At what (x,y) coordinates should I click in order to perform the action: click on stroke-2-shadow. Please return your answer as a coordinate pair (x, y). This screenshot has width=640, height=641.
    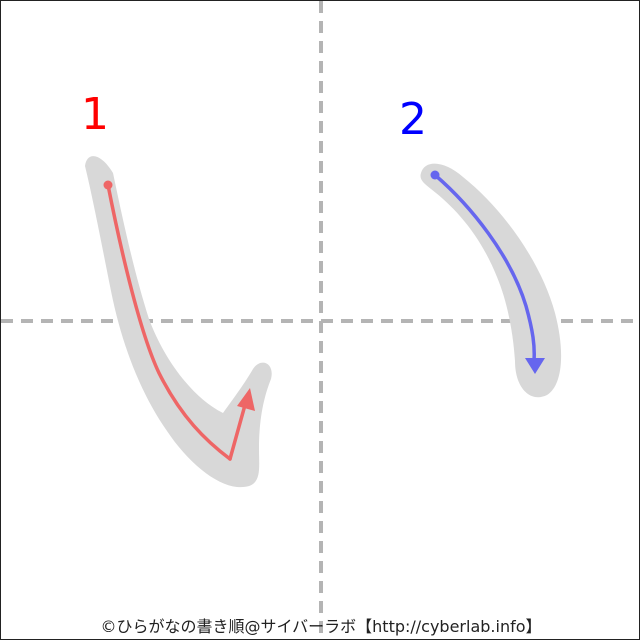
    Looking at the image, I should click on (491, 280).